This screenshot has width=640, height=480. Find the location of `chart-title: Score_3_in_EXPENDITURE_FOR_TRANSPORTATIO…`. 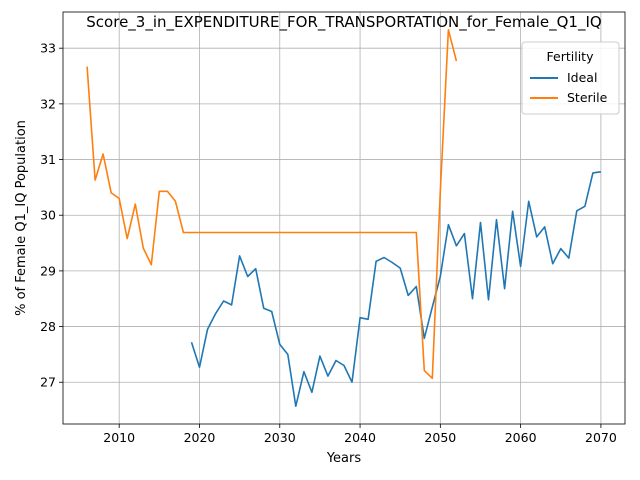

chart-title: Score_3_in_EXPENDITURE_FOR_TRANSPORTATIO… is located at coordinates (343, 22).